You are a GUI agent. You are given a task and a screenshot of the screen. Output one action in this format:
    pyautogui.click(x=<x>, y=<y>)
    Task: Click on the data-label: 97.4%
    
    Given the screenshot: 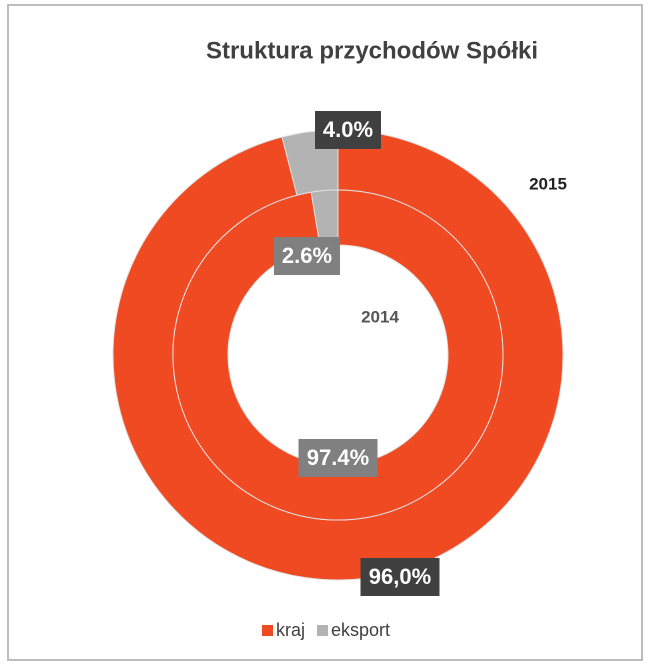 What is the action you would take?
    pyautogui.click(x=338, y=458)
    